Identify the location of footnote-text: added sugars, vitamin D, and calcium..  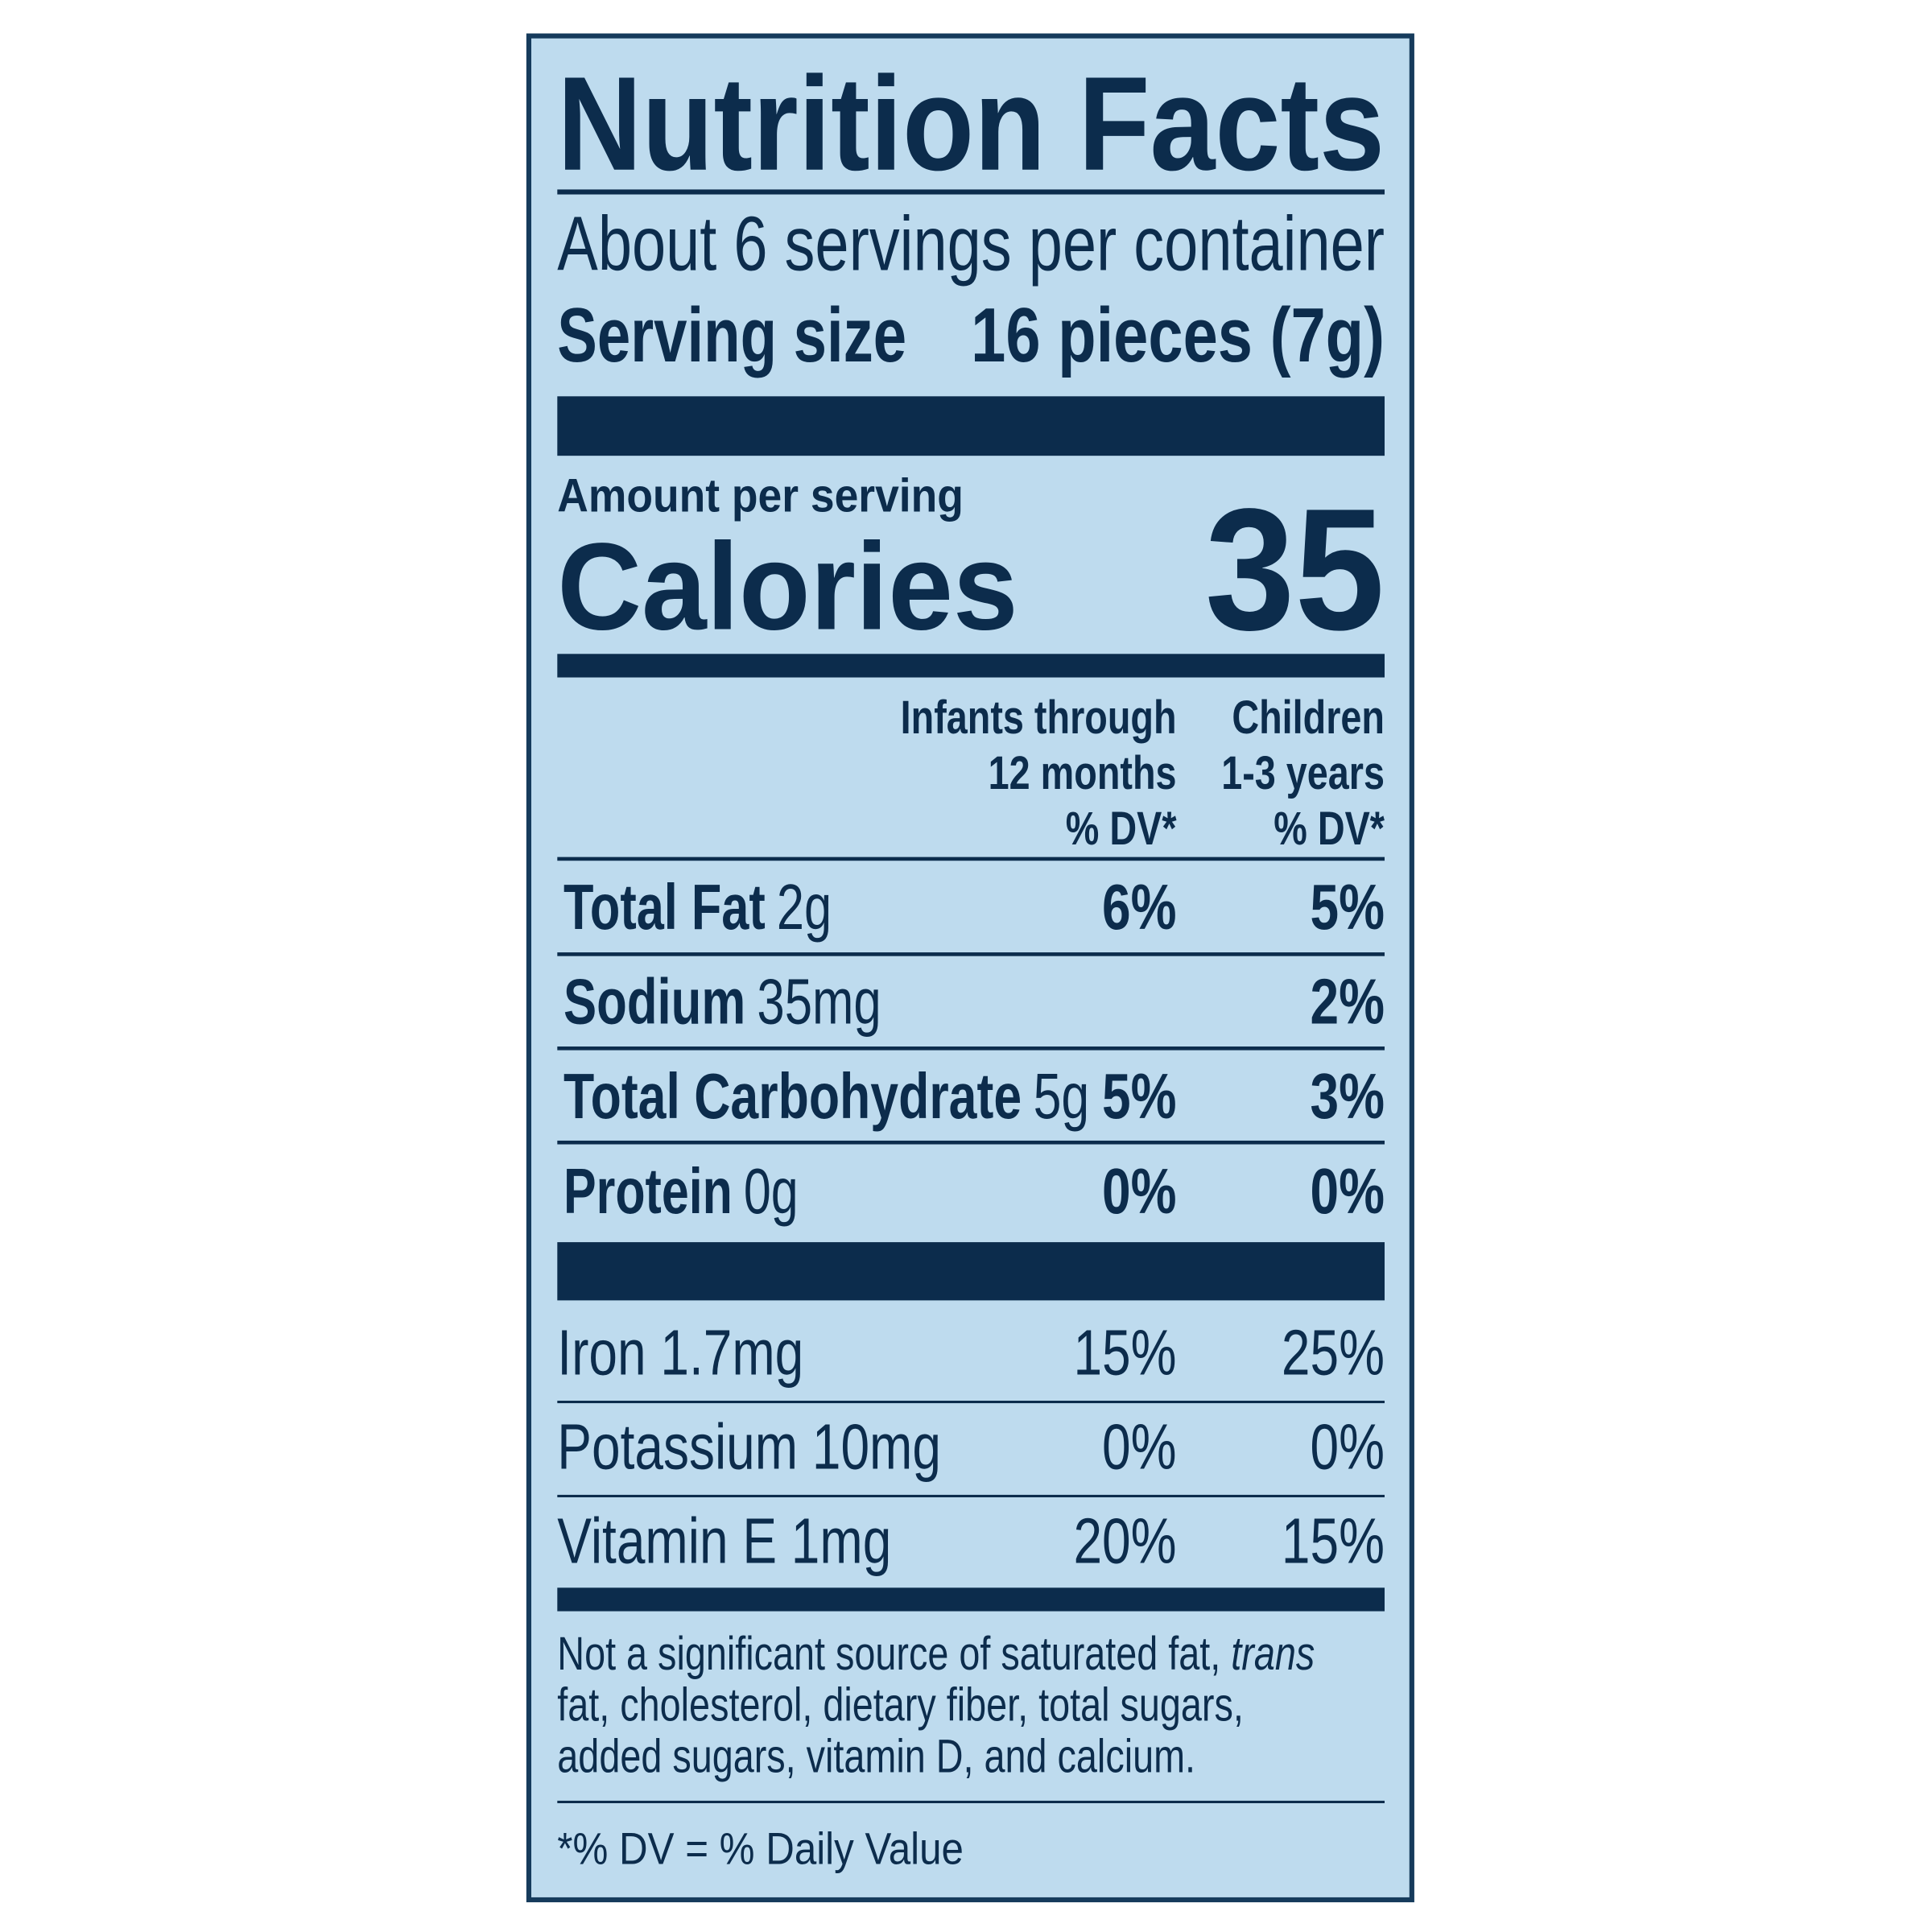
(876, 1757).